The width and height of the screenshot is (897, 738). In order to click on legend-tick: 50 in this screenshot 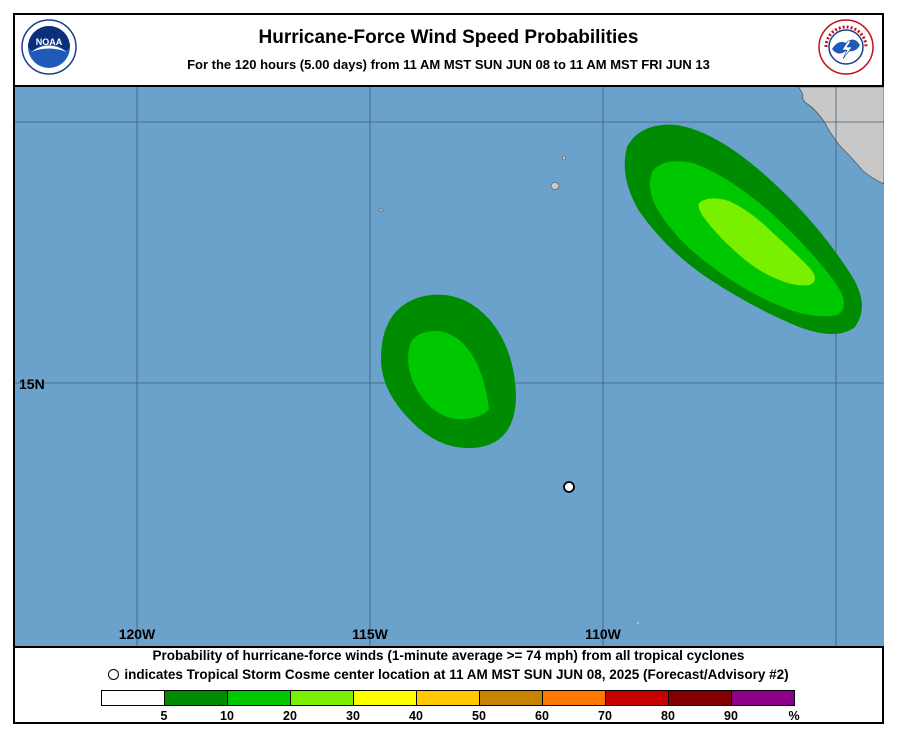, I will do `click(479, 716)`.